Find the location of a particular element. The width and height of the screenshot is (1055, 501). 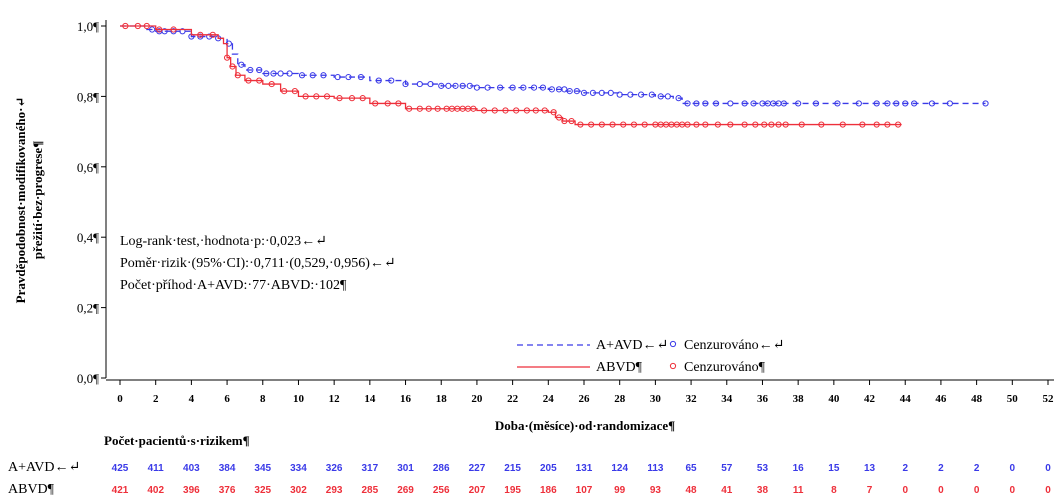

risk-count-abvd: 256 is located at coordinates (441, 490).